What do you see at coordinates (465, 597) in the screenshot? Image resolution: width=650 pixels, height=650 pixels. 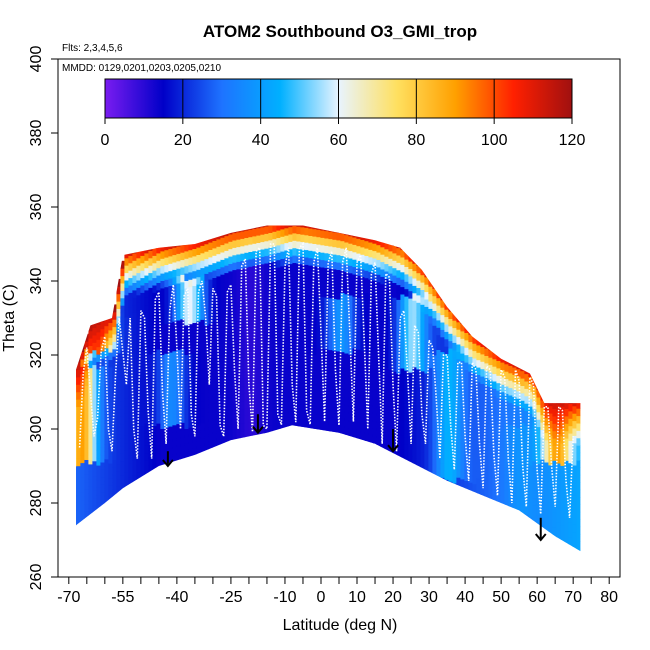 I see `x-tick-label: 40` at bounding box center [465, 597].